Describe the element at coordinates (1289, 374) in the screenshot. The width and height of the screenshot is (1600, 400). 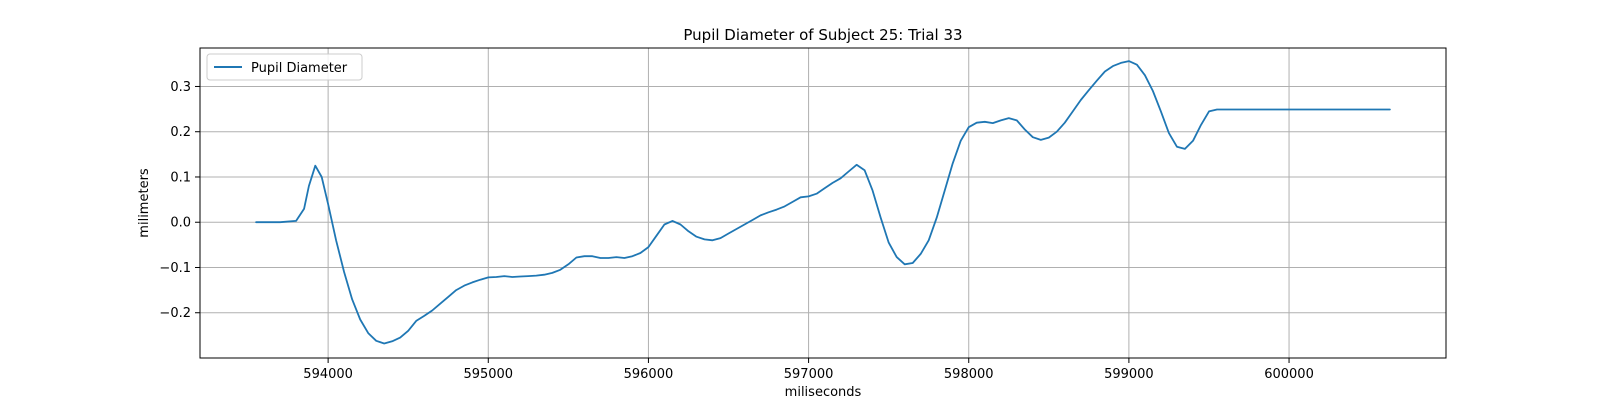
I see `x-tick-label: 600000` at that location.